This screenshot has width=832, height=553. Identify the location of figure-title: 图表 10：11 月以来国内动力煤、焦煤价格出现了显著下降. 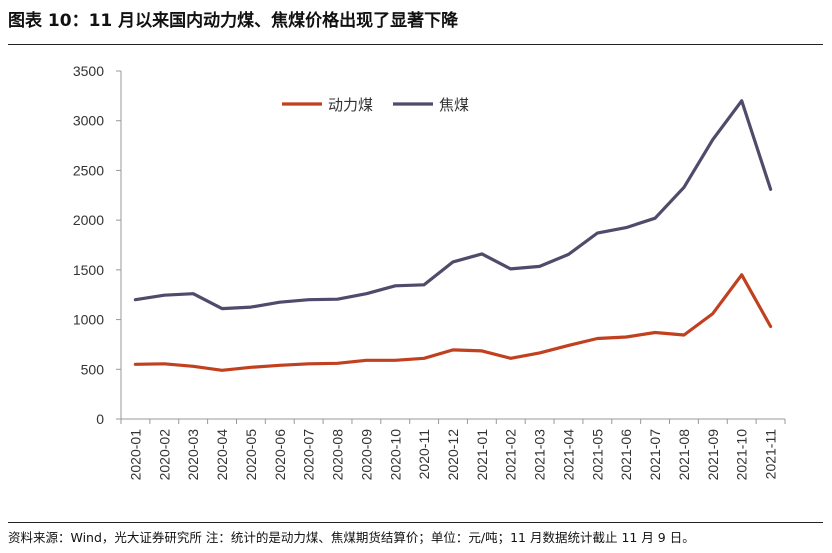
(233, 21).